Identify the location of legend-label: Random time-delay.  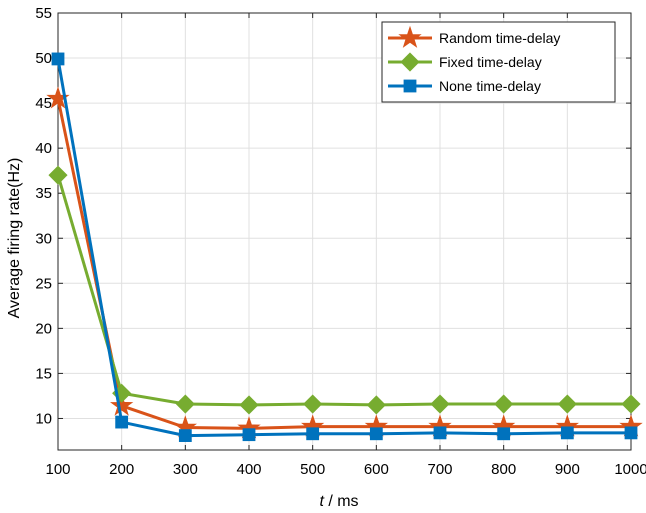
(499, 38).